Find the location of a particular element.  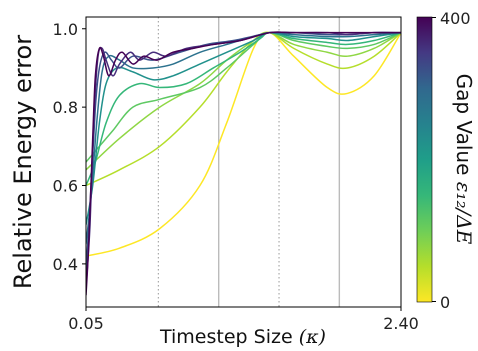

y-tick-label: 0.6 is located at coordinates (65, 186).